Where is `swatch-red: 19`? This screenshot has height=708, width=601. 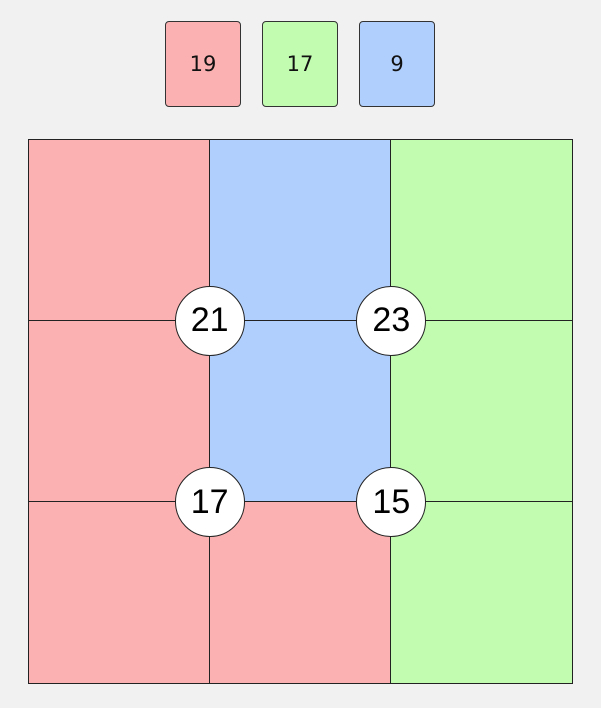 swatch-red: 19 is located at coordinates (203, 64).